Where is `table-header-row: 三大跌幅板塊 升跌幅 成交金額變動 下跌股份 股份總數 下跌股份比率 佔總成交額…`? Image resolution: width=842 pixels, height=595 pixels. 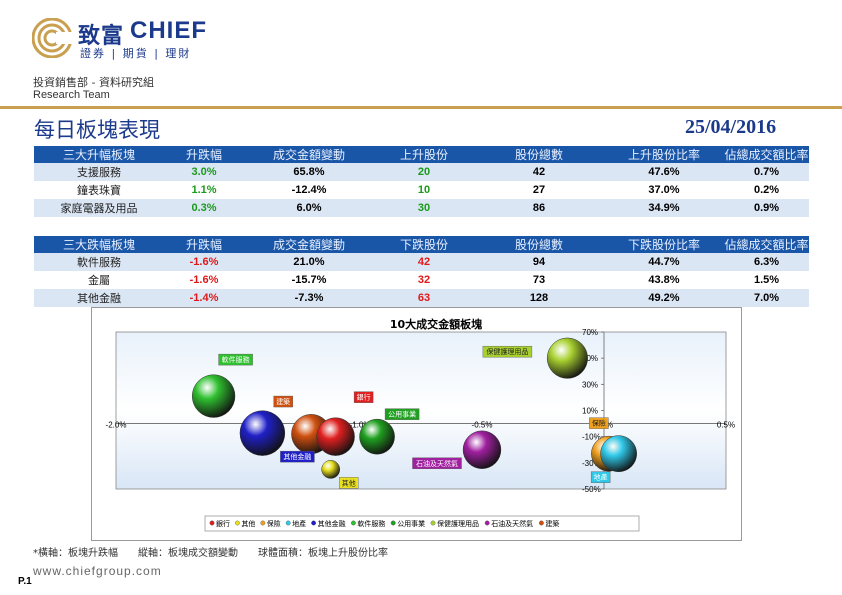
table-header-row: 三大跌幅板塊 升跌幅 成交金額變動 下跌股份 股份總數 下跌股份比率 佔總成交額… is located at coordinates (421, 244).